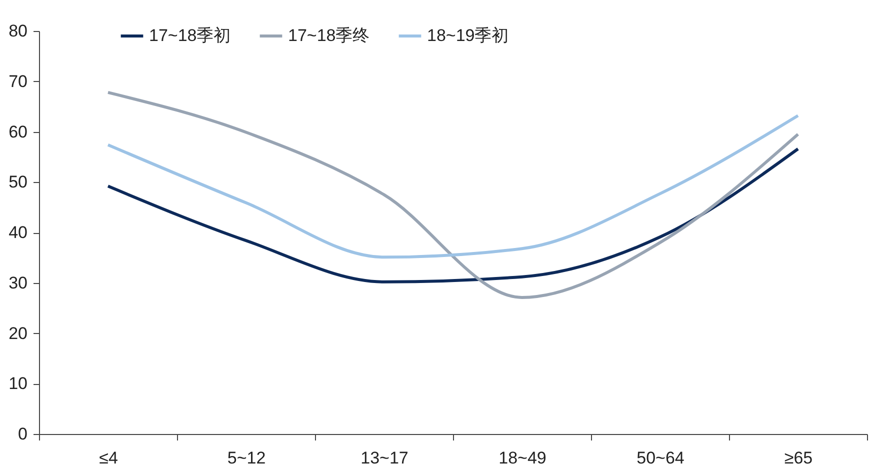  What do you see at coordinates (18, 333) in the screenshot?
I see `y-tick-label: 20` at bounding box center [18, 333].